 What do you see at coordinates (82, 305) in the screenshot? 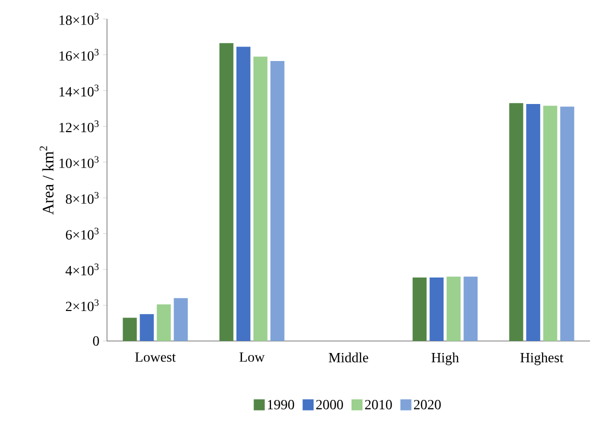
I see `y-tick-label: 2×10$^{3}$` at bounding box center [82, 305].